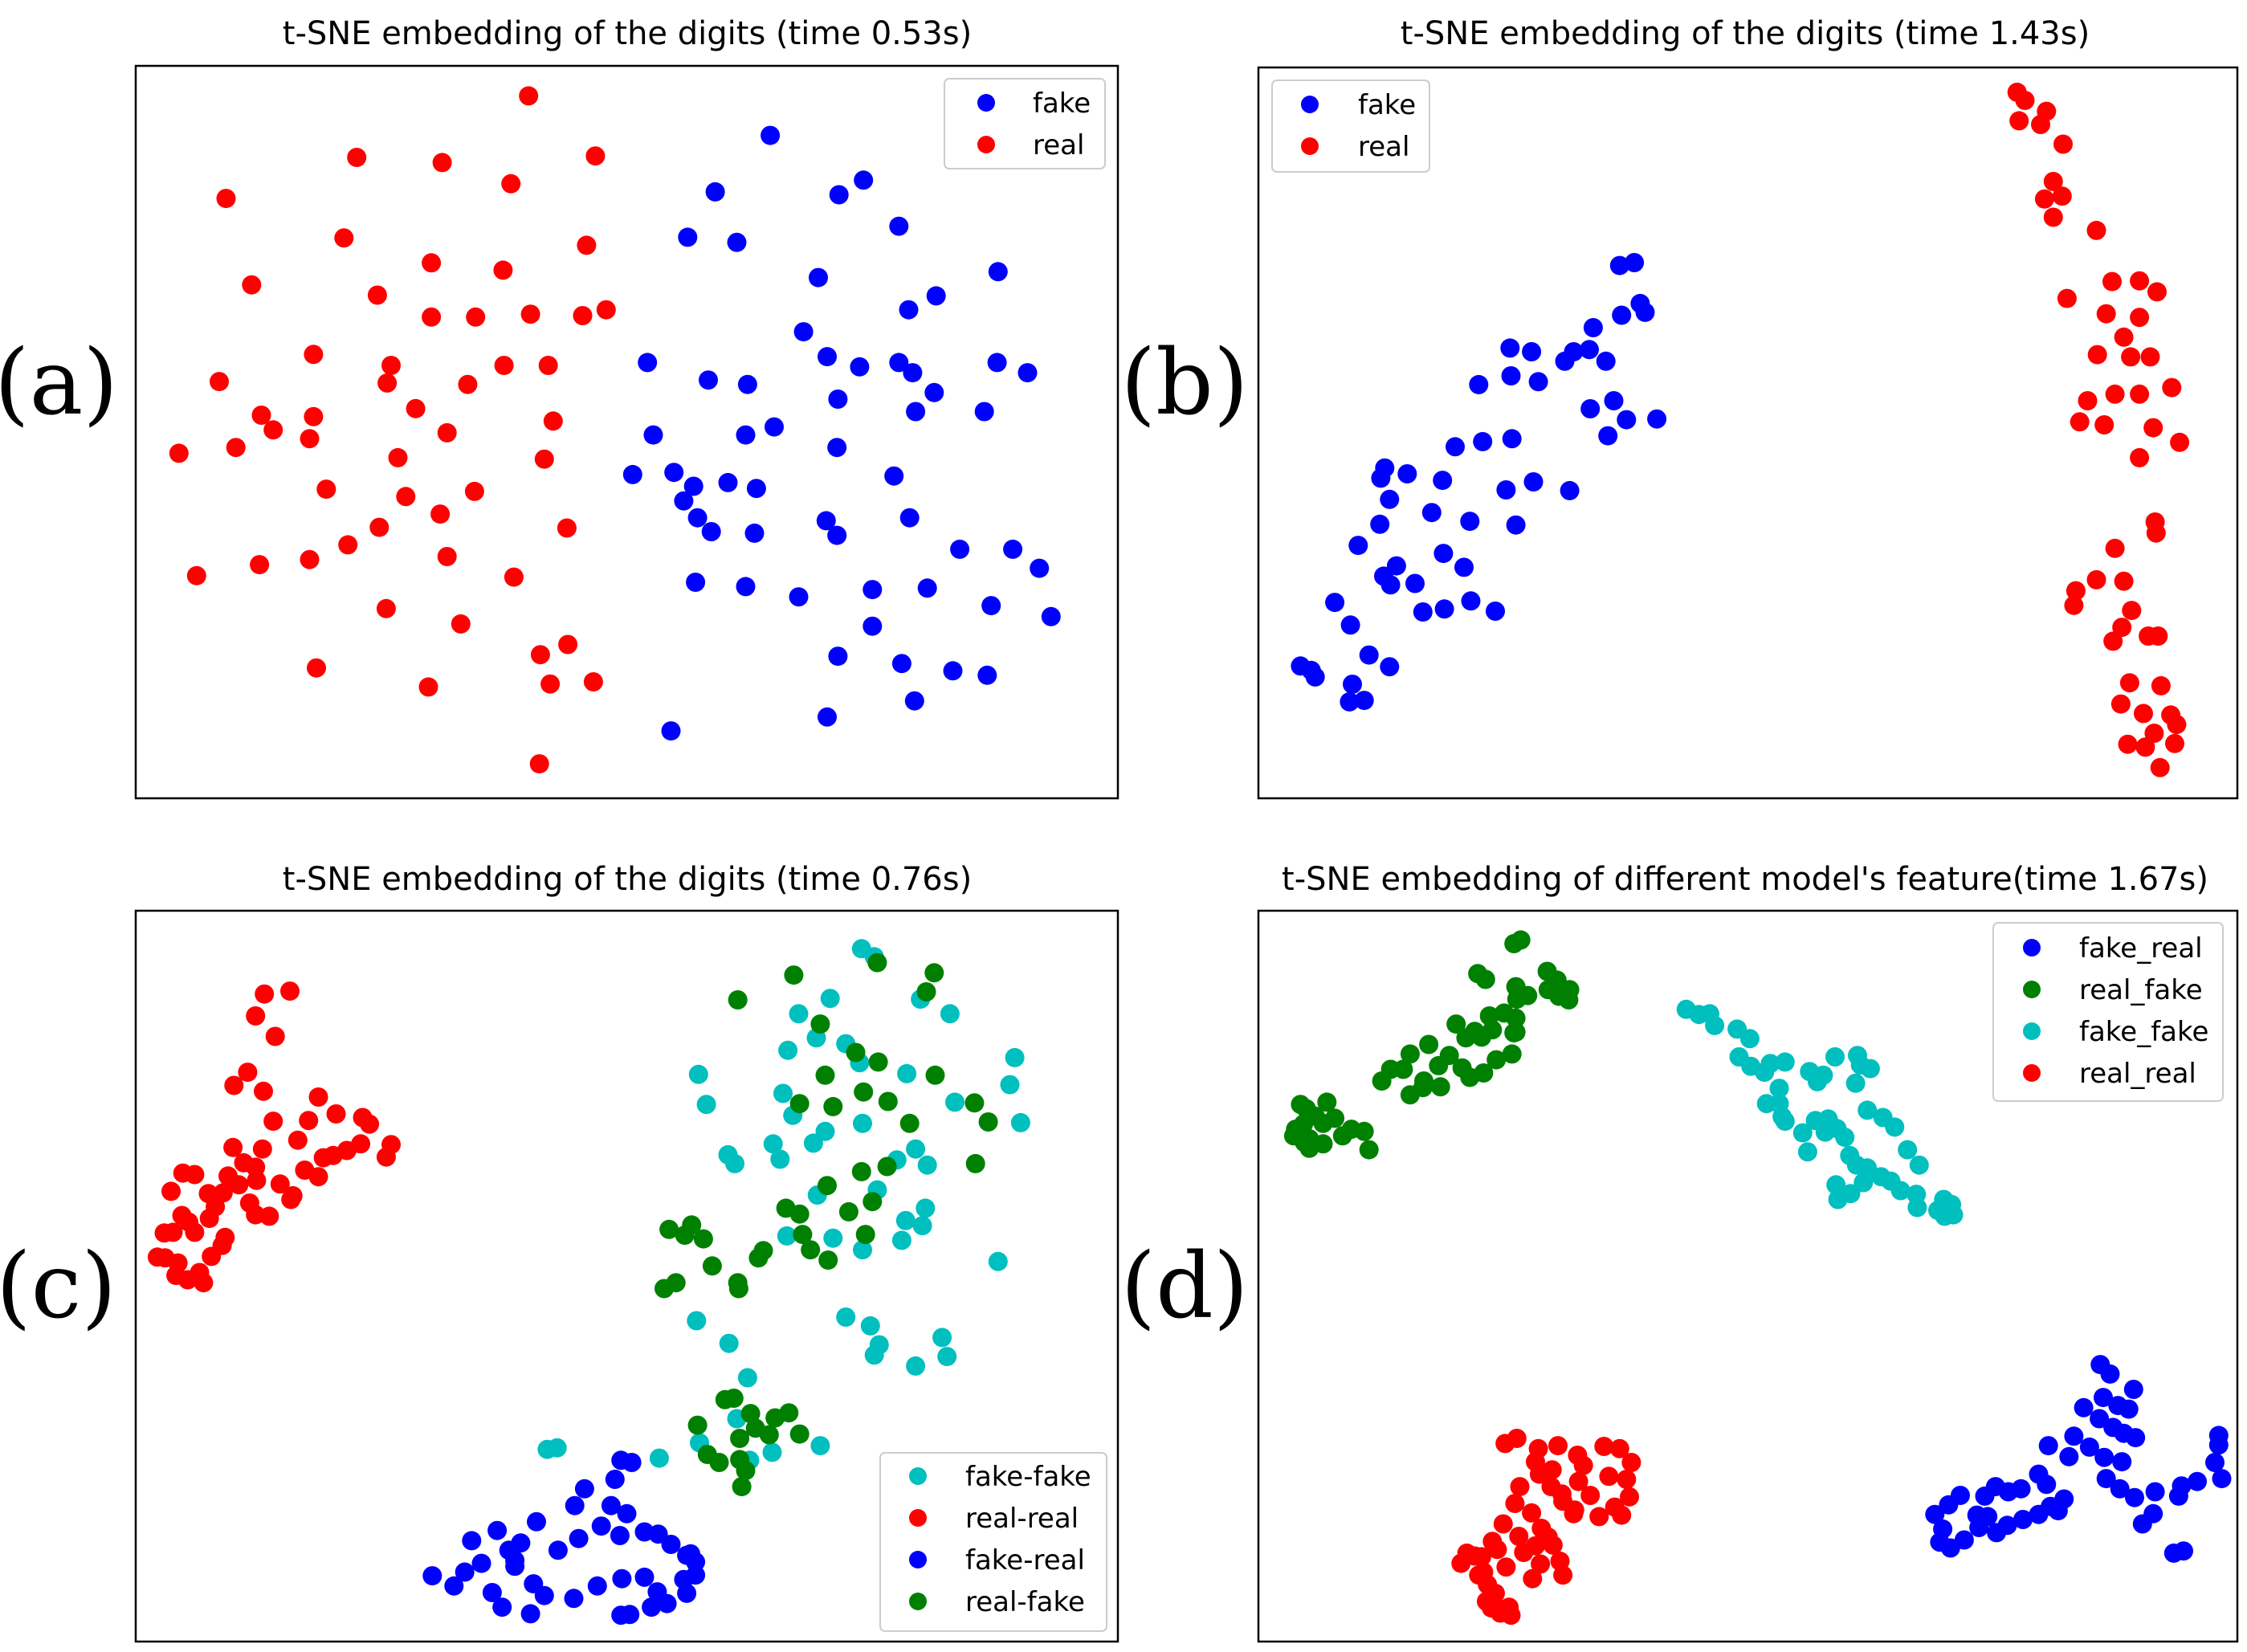  I want to click on panel-label-b: (b), so click(1184, 383).